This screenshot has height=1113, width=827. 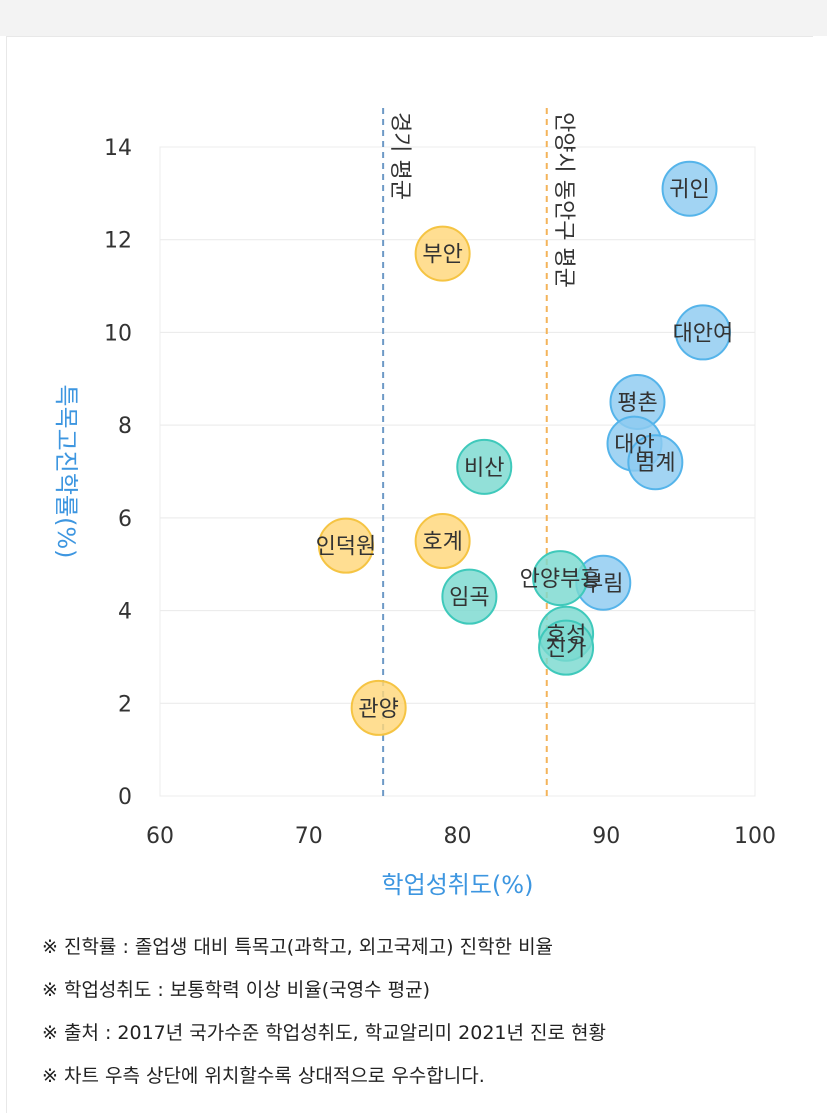 I want to click on data-point-label: 호성, so click(x=566, y=635).